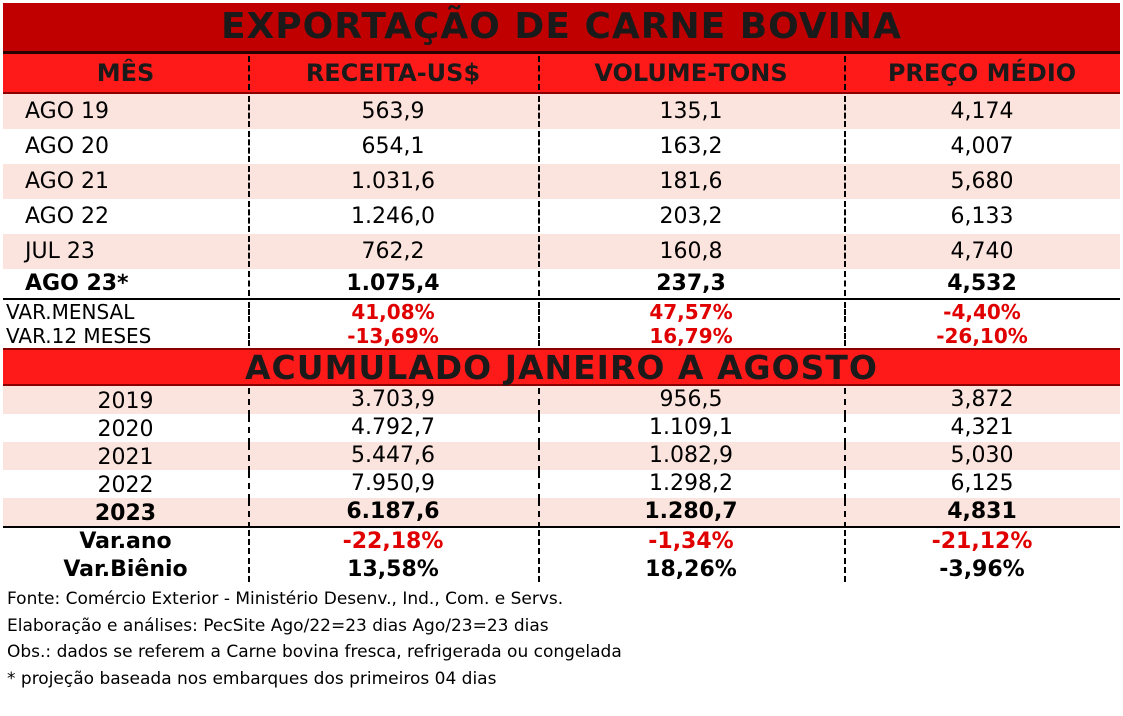  What do you see at coordinates (982, 570) in the screenshot?
I see `preco-summary: -3,96%` at bounding box center [982, 570].